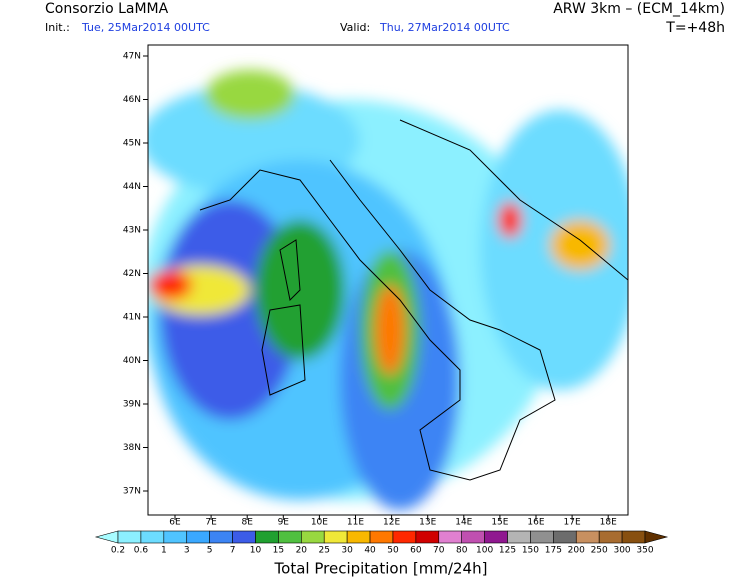 This screenshot has width=751, height=580. What do you see at coordinates (132, 448) in the screenshot?
I see `lat-label: 38N` at bounding box center [132, 448].